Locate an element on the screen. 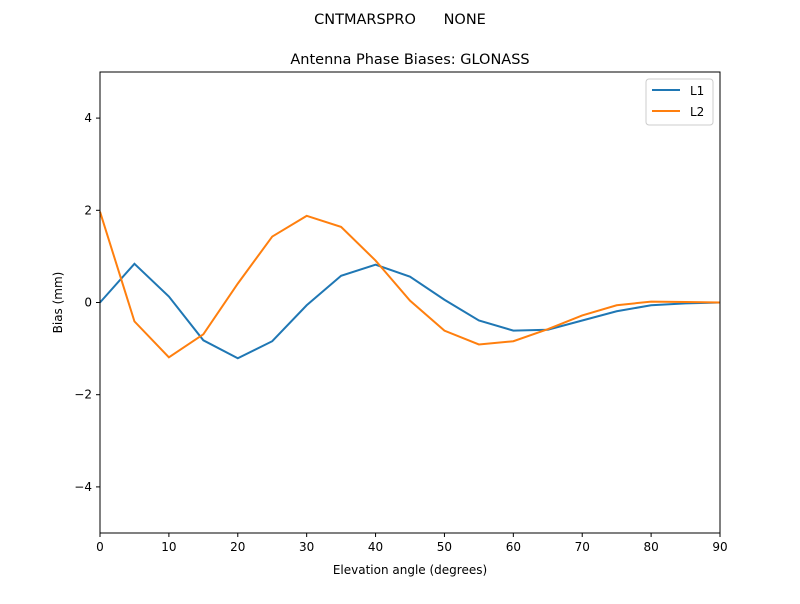 The height and width of the screenshot is (604, 800). x-tick-label: 20 is located at coordinates (237, 547).